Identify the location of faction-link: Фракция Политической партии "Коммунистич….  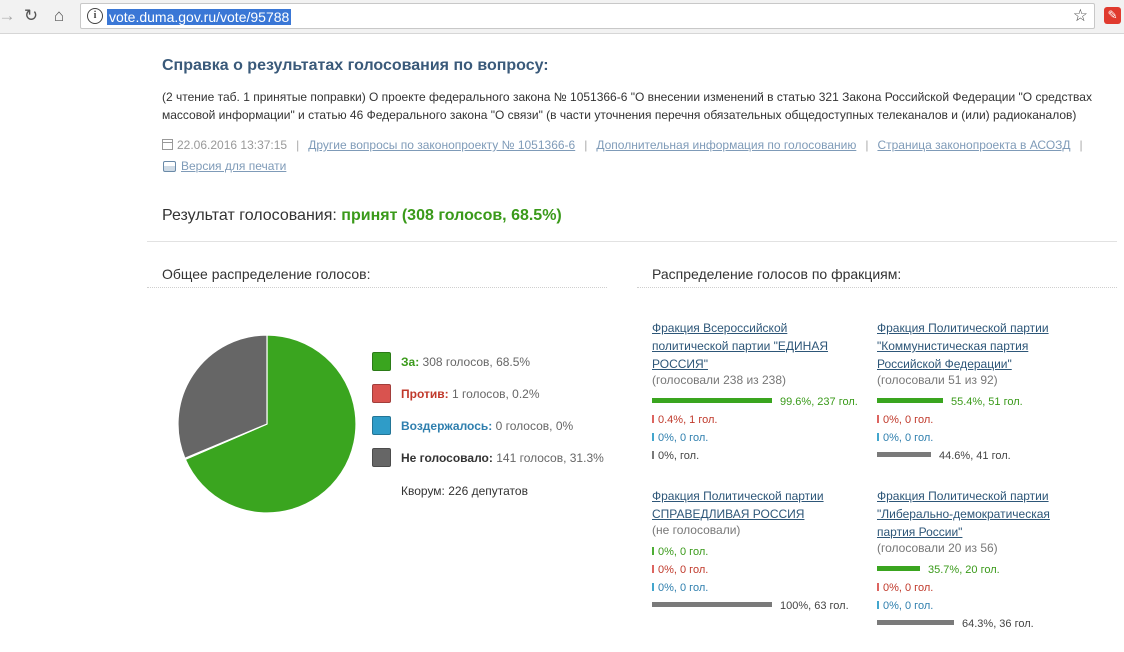
(963, 346).